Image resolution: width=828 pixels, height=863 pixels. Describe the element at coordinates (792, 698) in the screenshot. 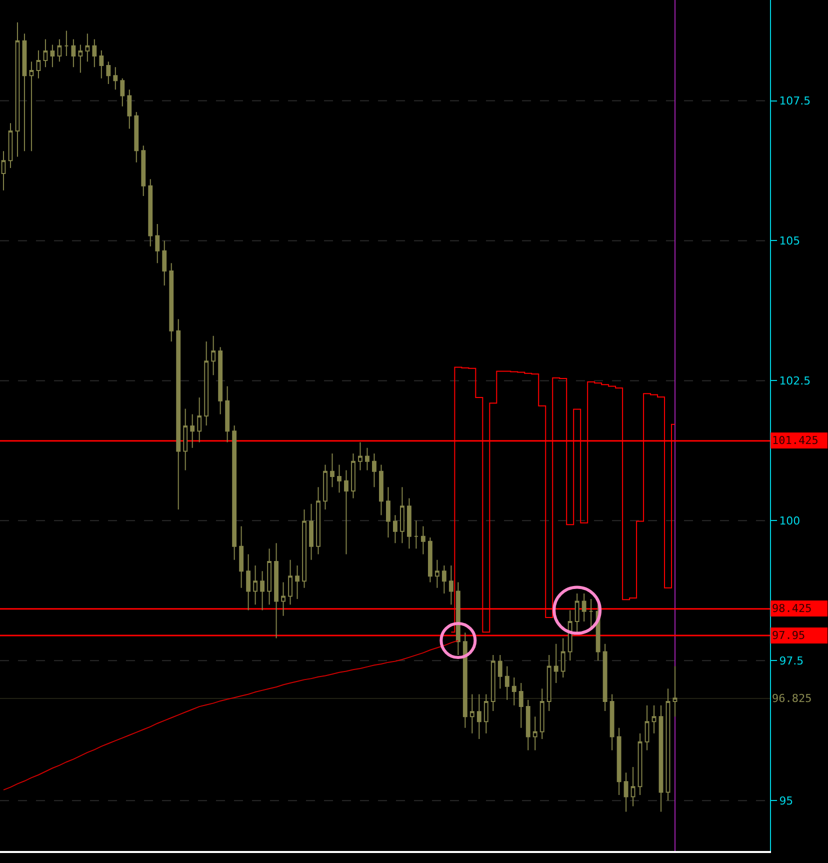

I see `ref-line-label: 96.825` at that location.